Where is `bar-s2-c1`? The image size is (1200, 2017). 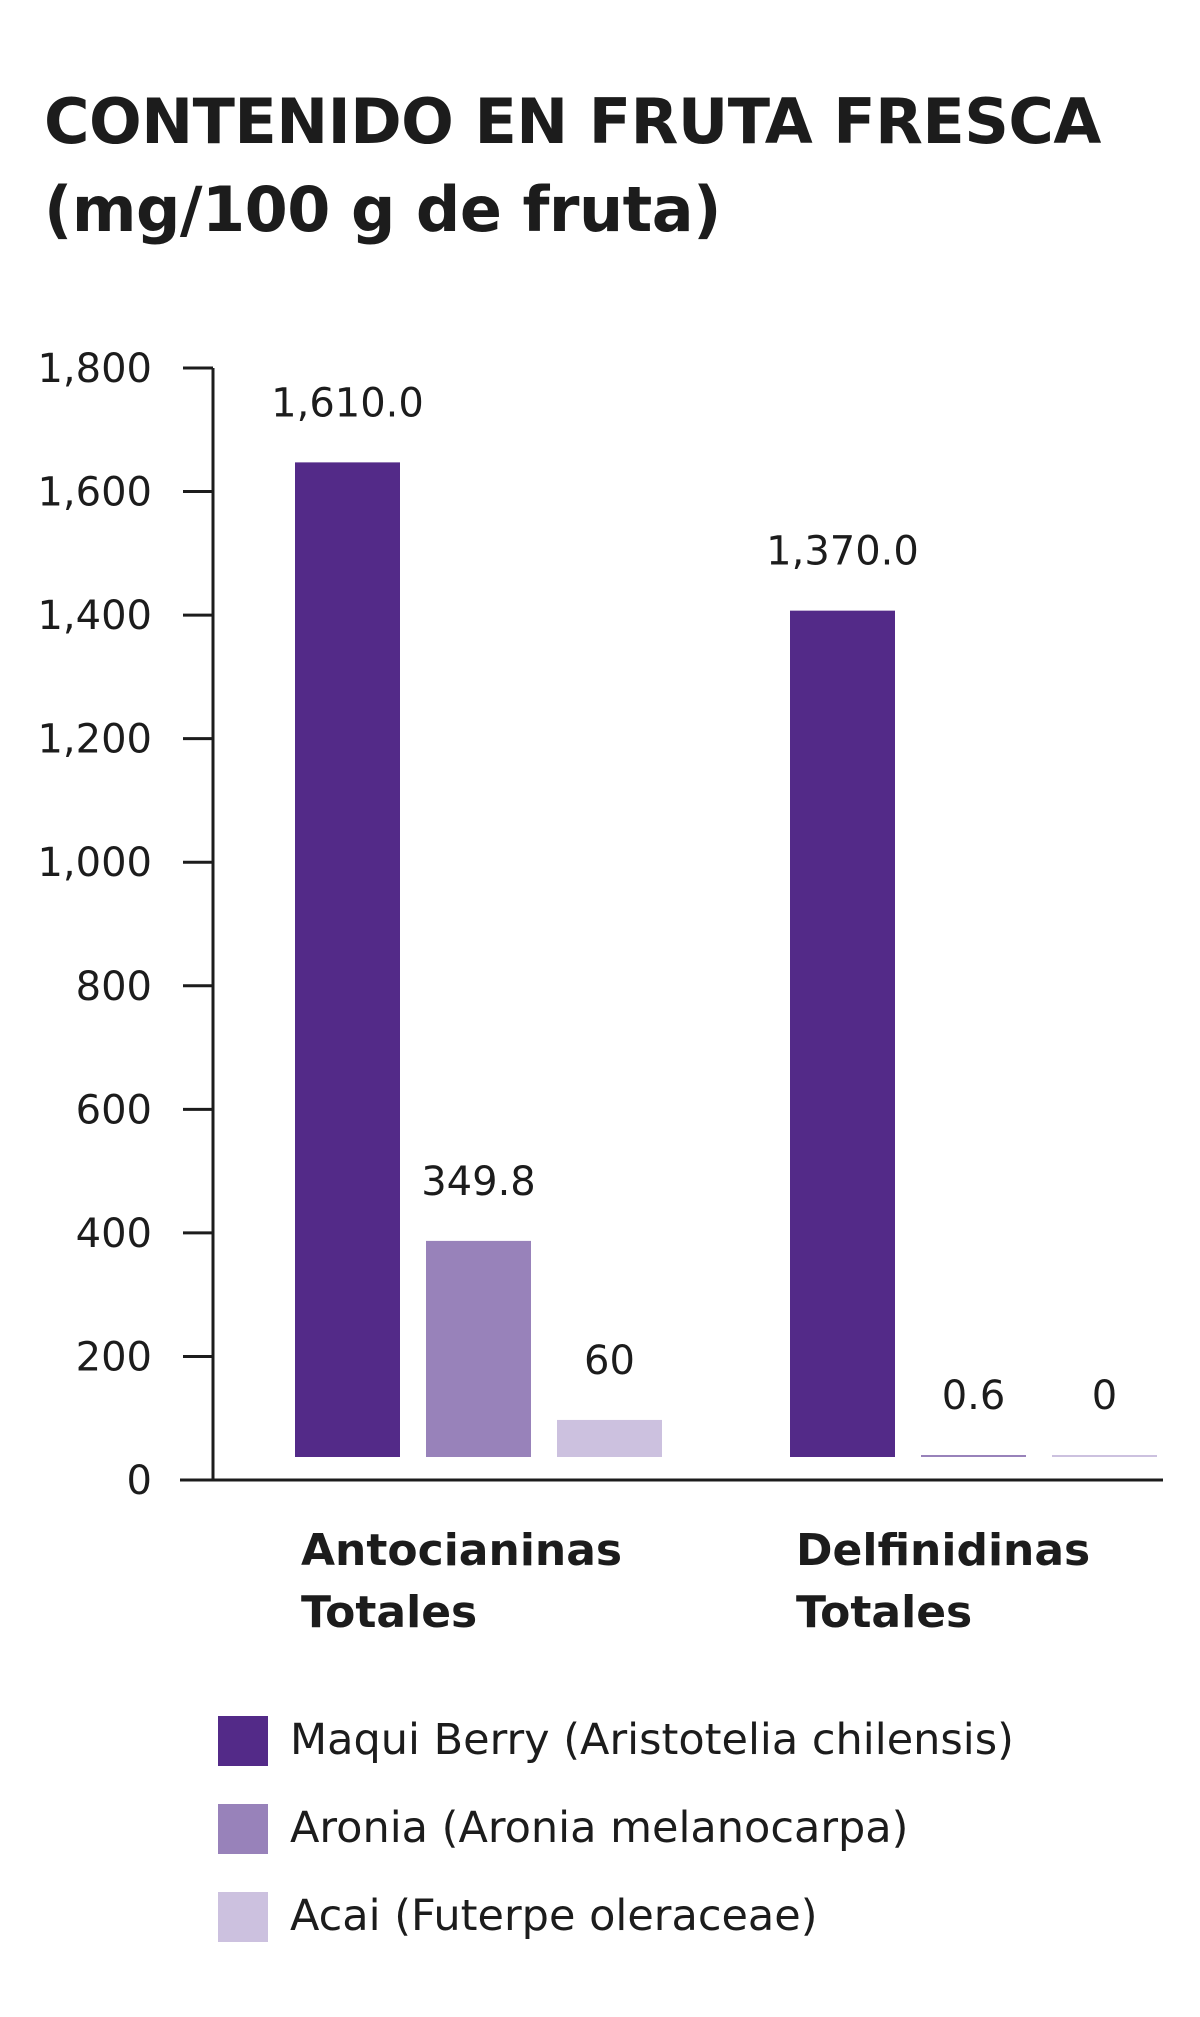 bar-s2-c1 is located at coordinates (1104, 1456).